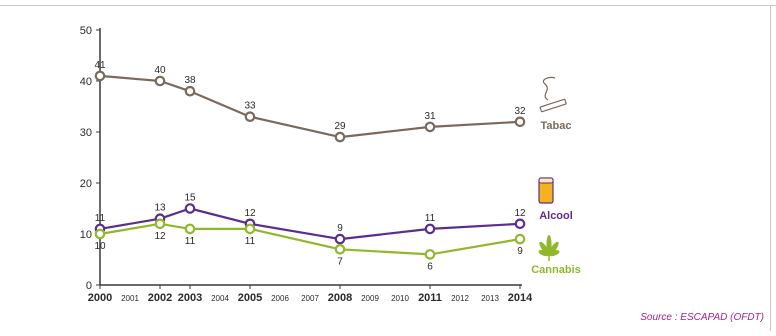 The height and width of the screenshot is (336, 776). Describe the element at coordinates (86, 184) in the screenshot. I see `y-tick-label: 20` at that location.